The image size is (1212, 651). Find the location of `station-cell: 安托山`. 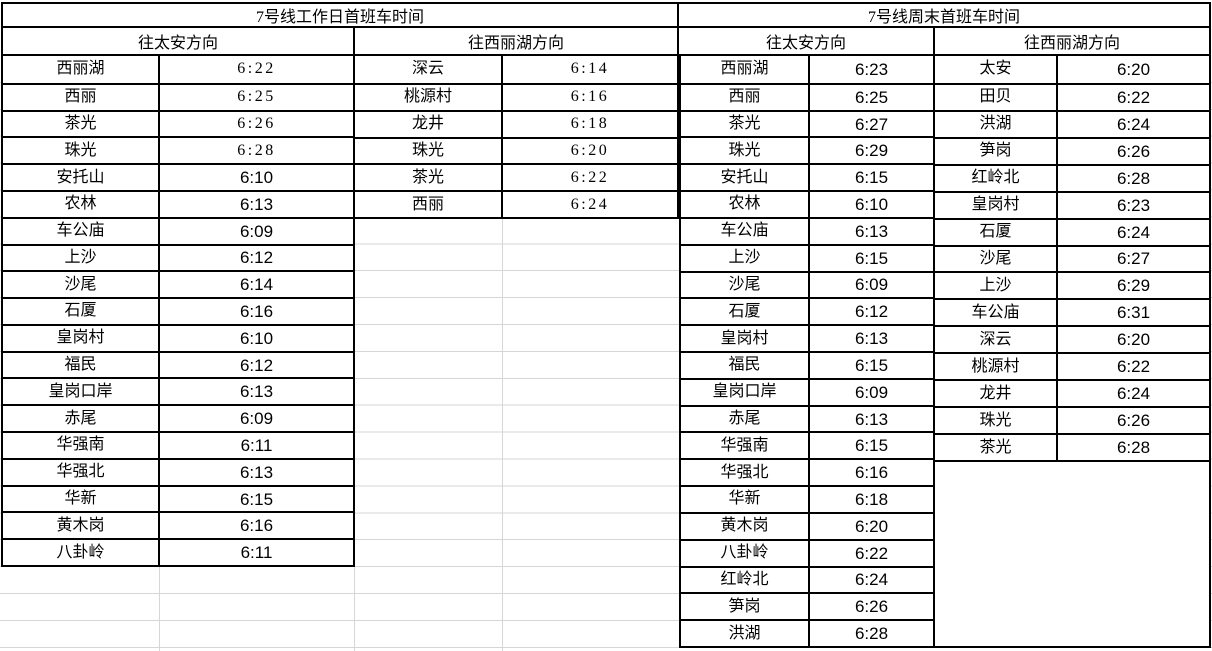

station-cell: 安托山 is located at coordinates (745, 178).